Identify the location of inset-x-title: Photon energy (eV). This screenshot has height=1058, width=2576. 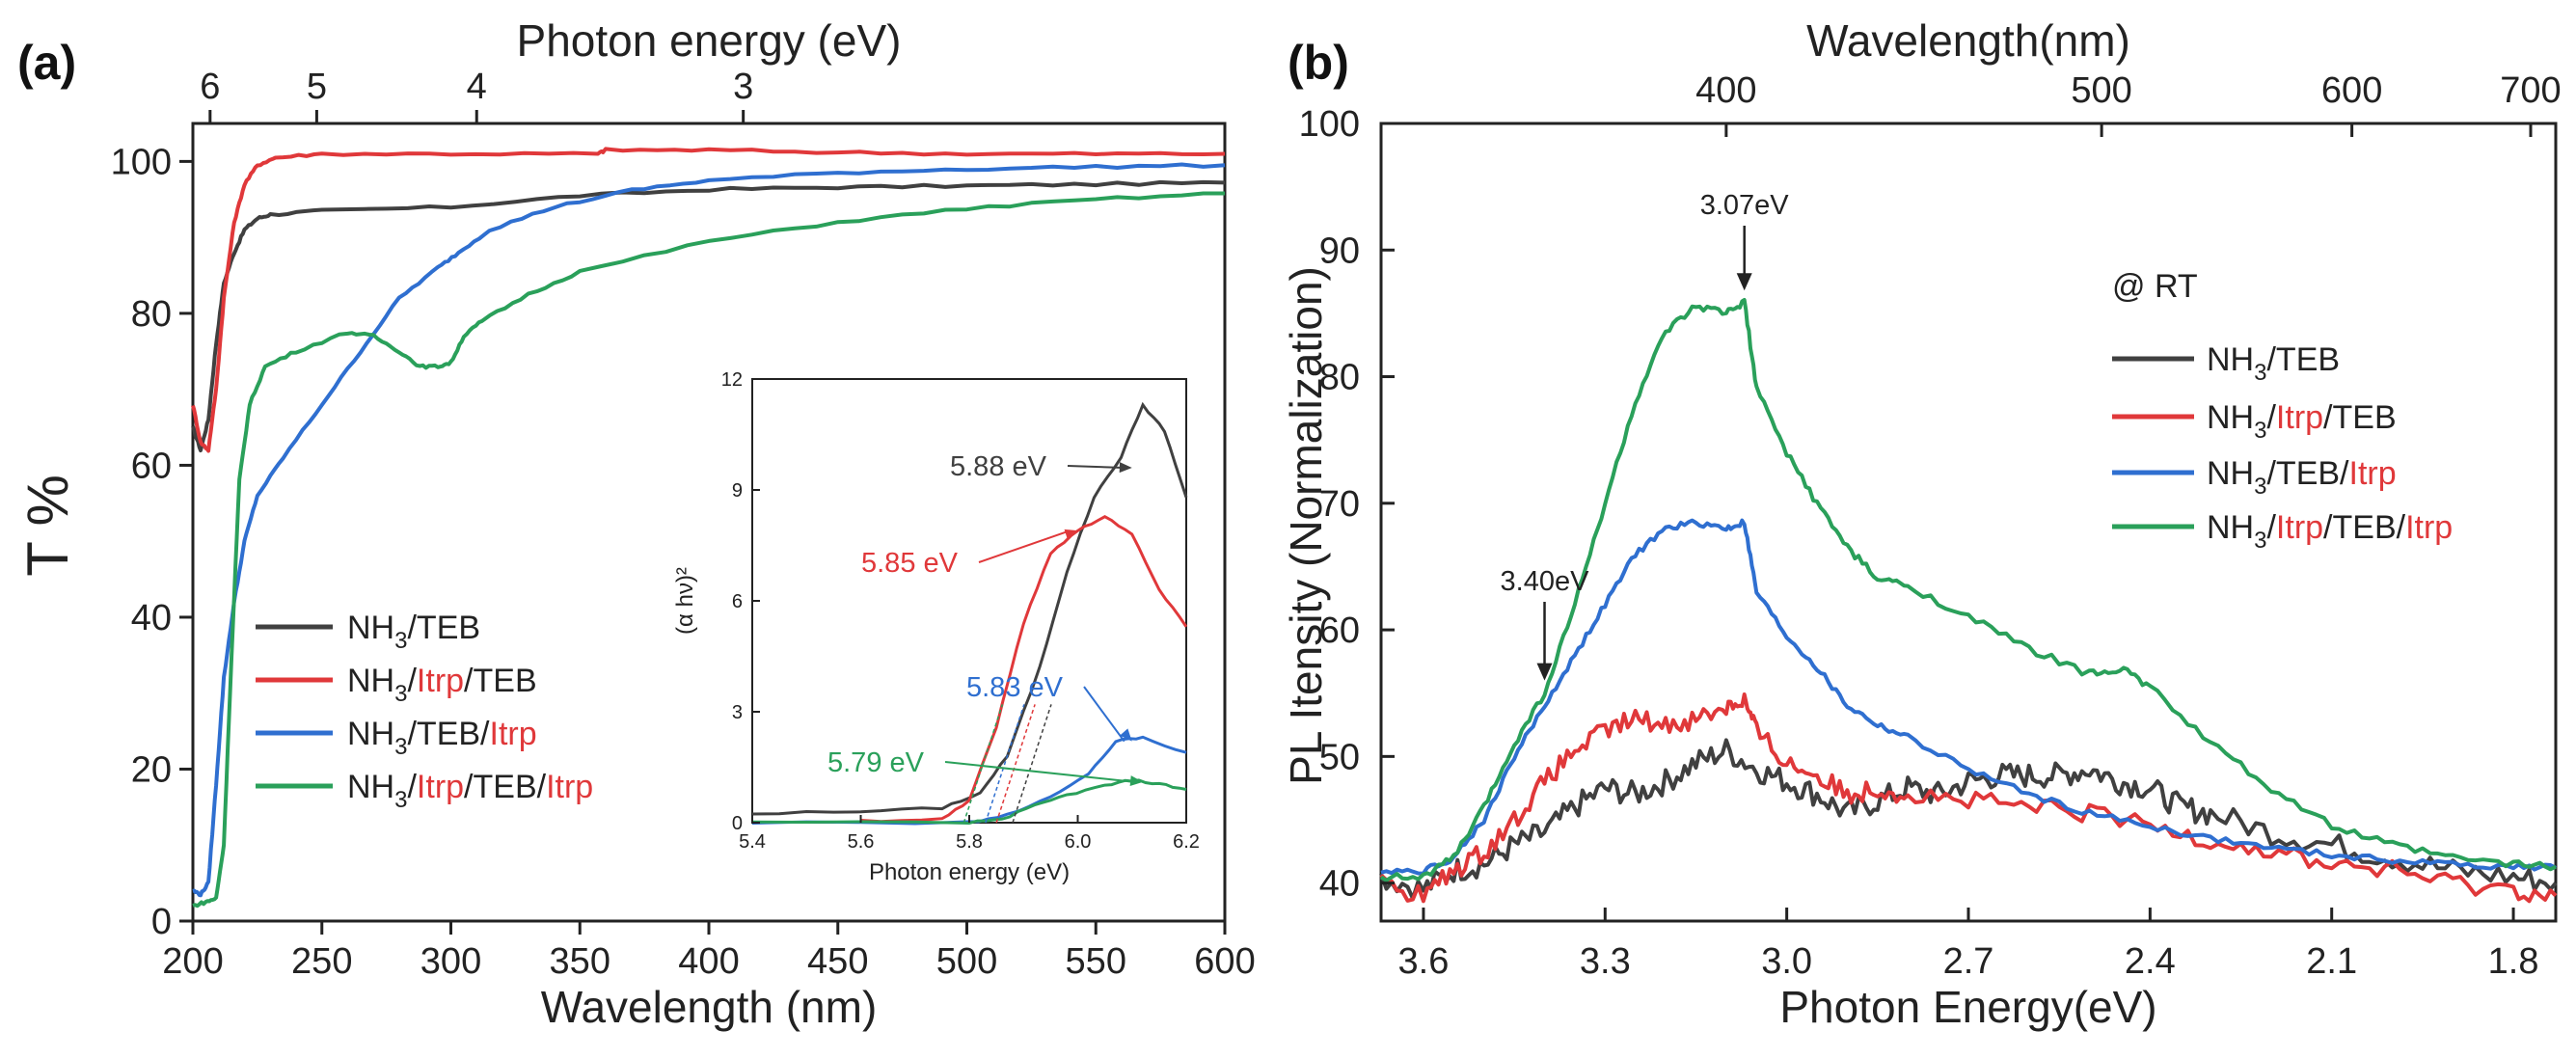
(969, 872).